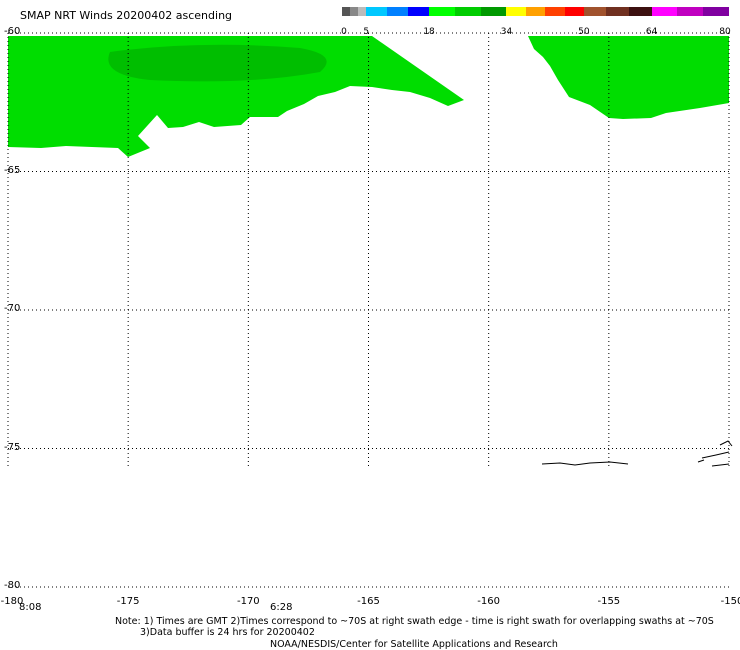  What do you see at coordinates (126, 15) in the screenshot?
I see `map-title: SMAP NRT Winds 20200402 ascending` at bounding box center [126, 15].